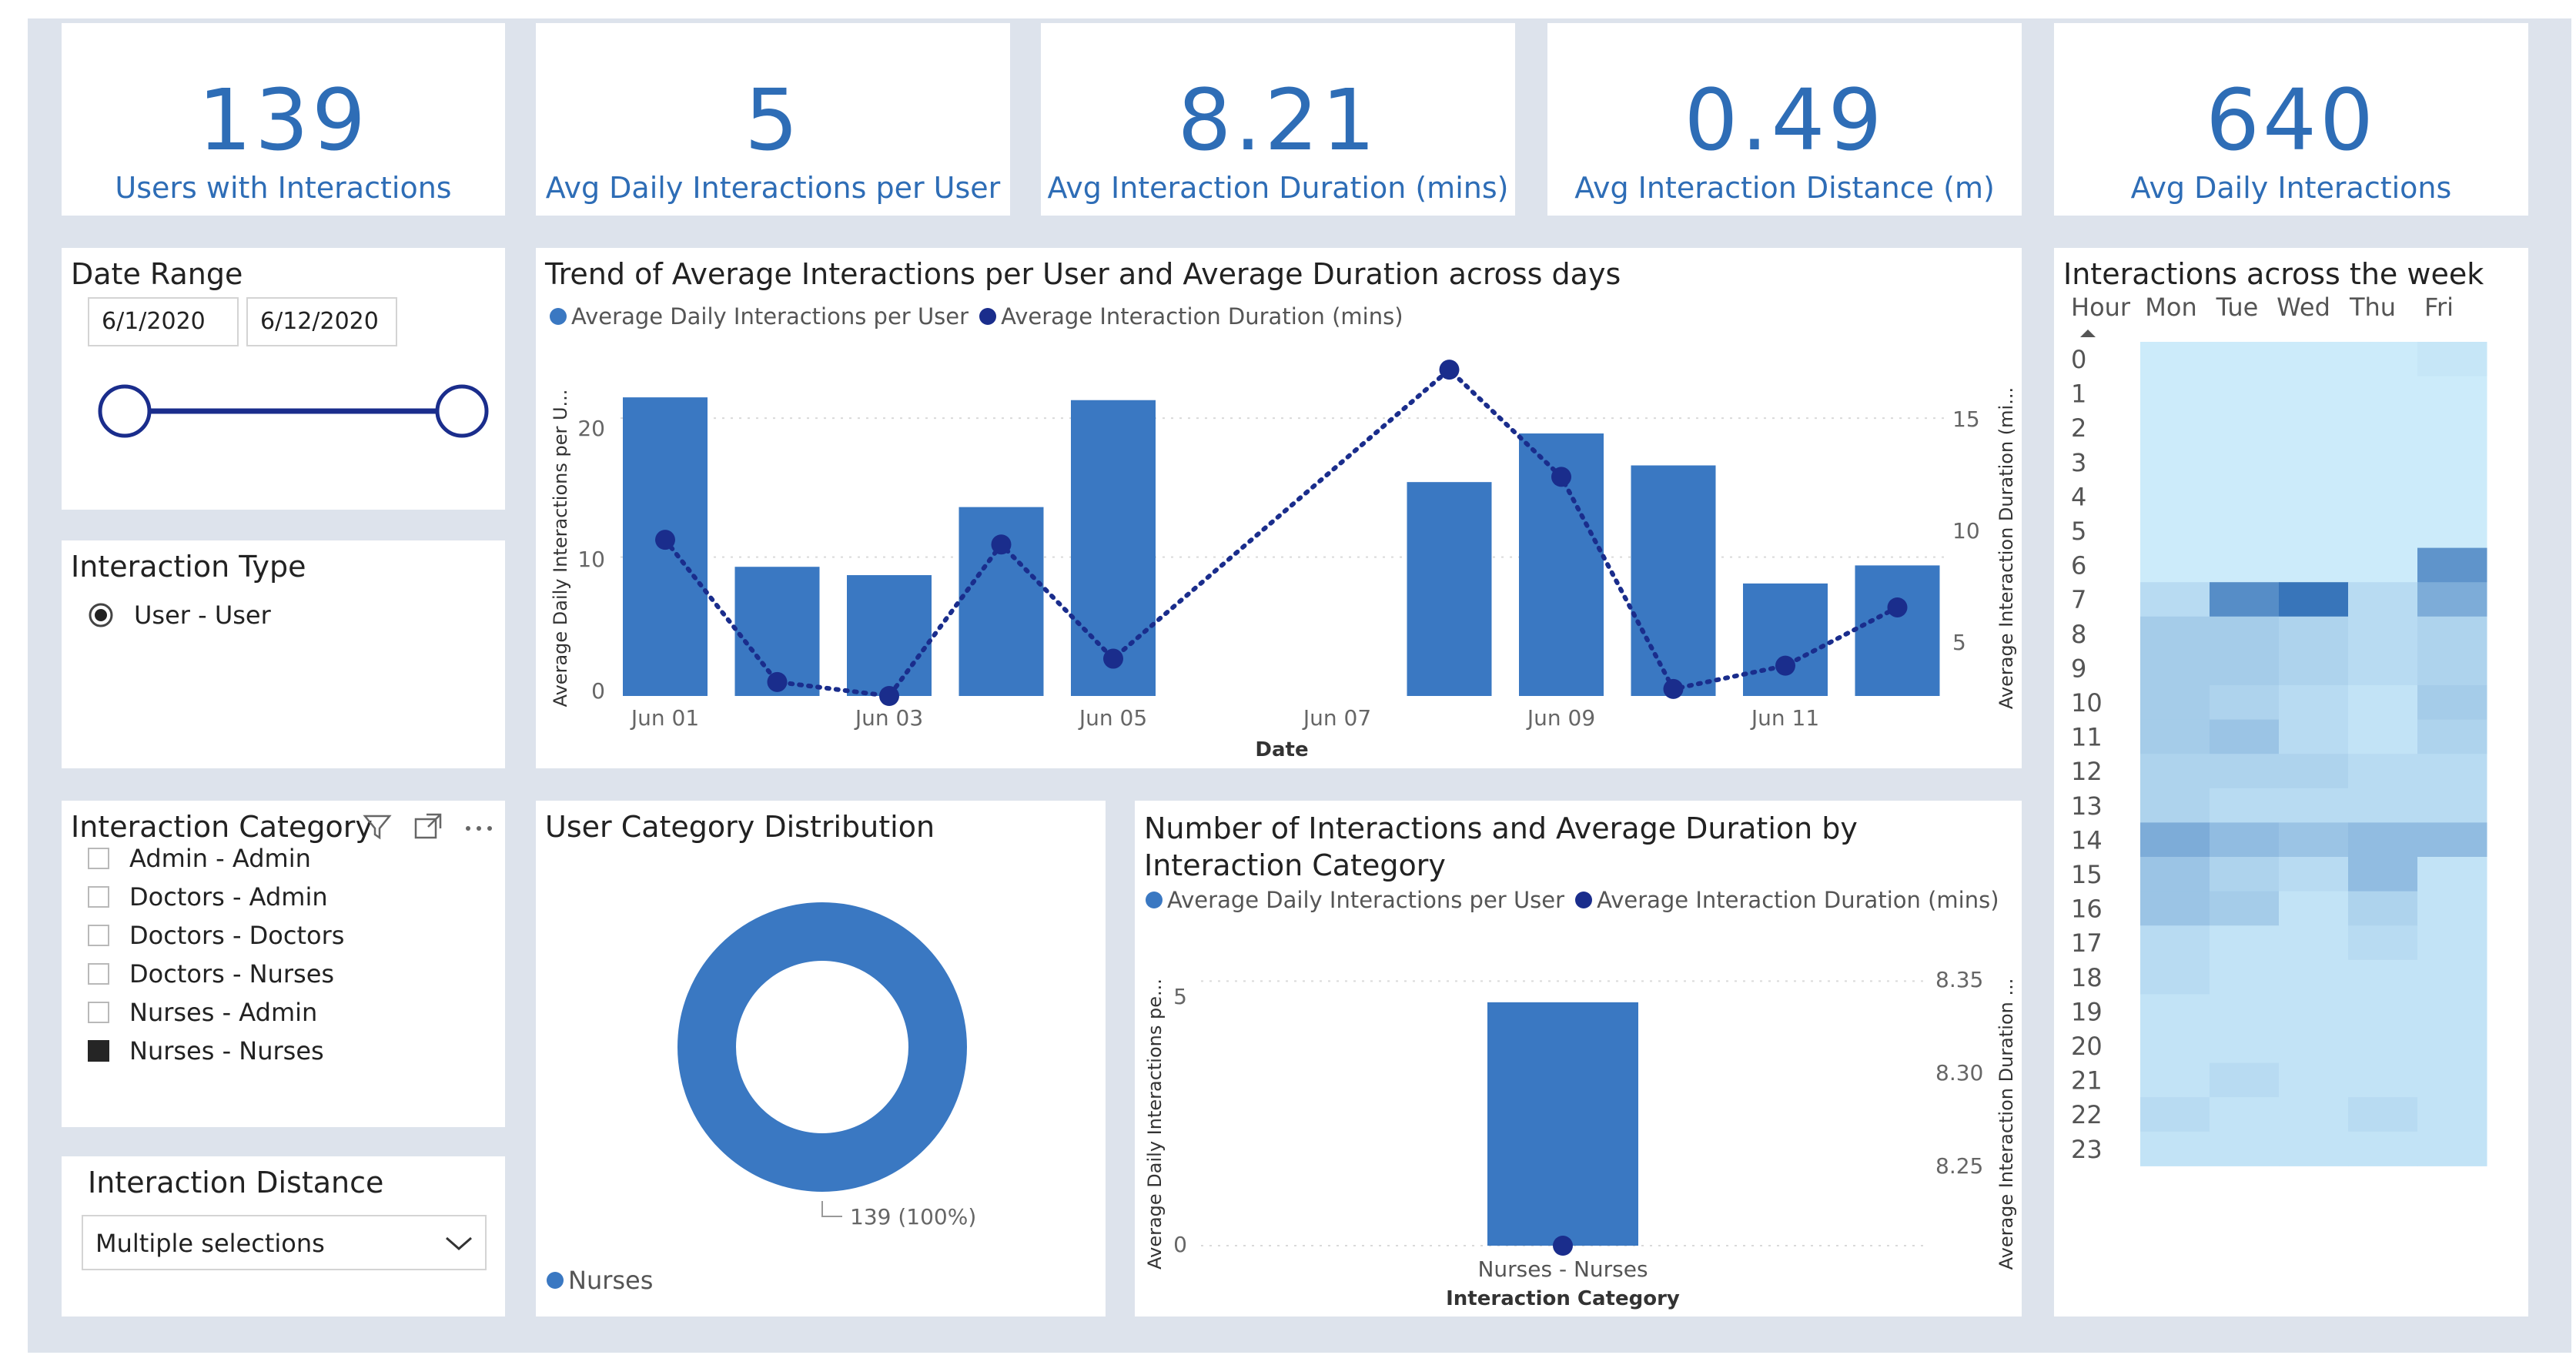  I want to click on radio-user-user: User - User, so click(180, 615).